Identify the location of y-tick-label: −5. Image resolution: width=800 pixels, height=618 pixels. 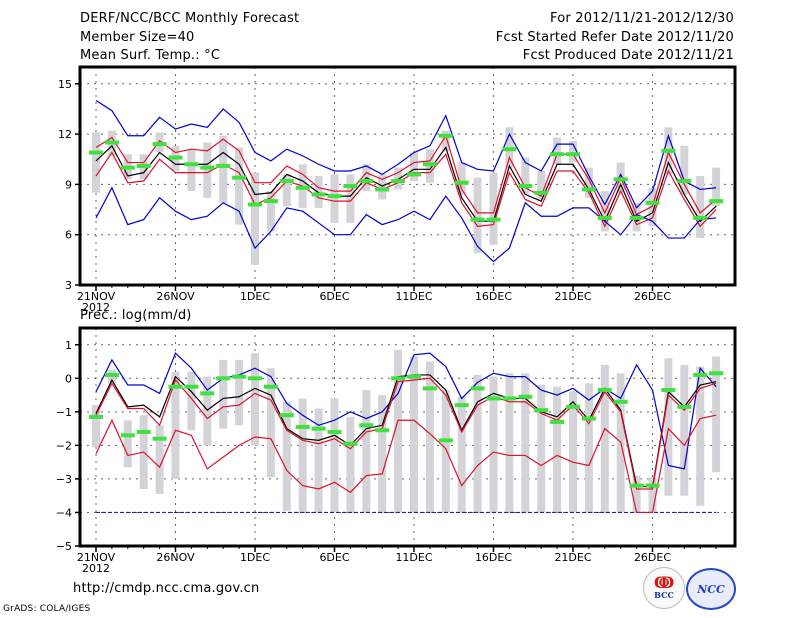
(64, 546).